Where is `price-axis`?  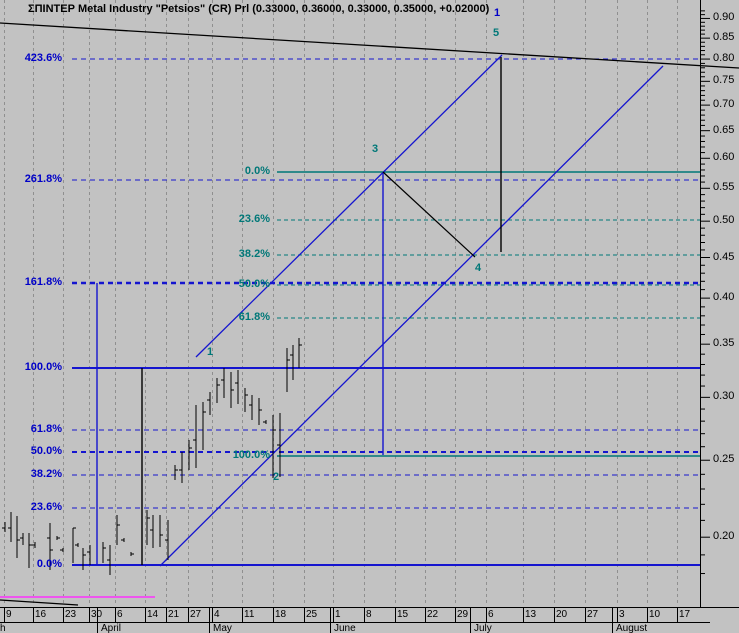
price-axis is located at coordinates (705, 303).